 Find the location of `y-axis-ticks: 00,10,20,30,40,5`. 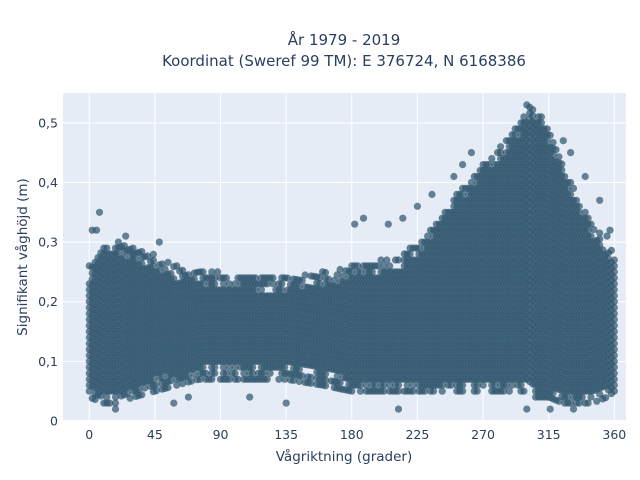

y-axis-ticks: 00,10,20,30,40,5 is located at coordinates (48, 271).